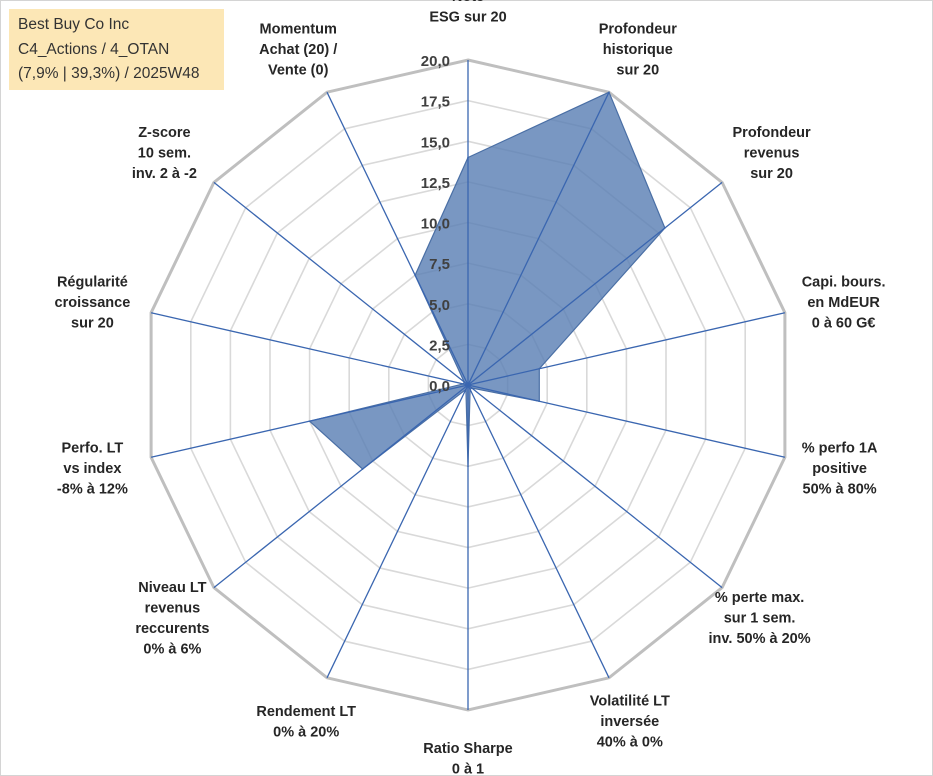  What do you see at coordinates (172, 588) in the screenshot?
I see `axis-label: Niveau LT` at bounding box center [172, 588].